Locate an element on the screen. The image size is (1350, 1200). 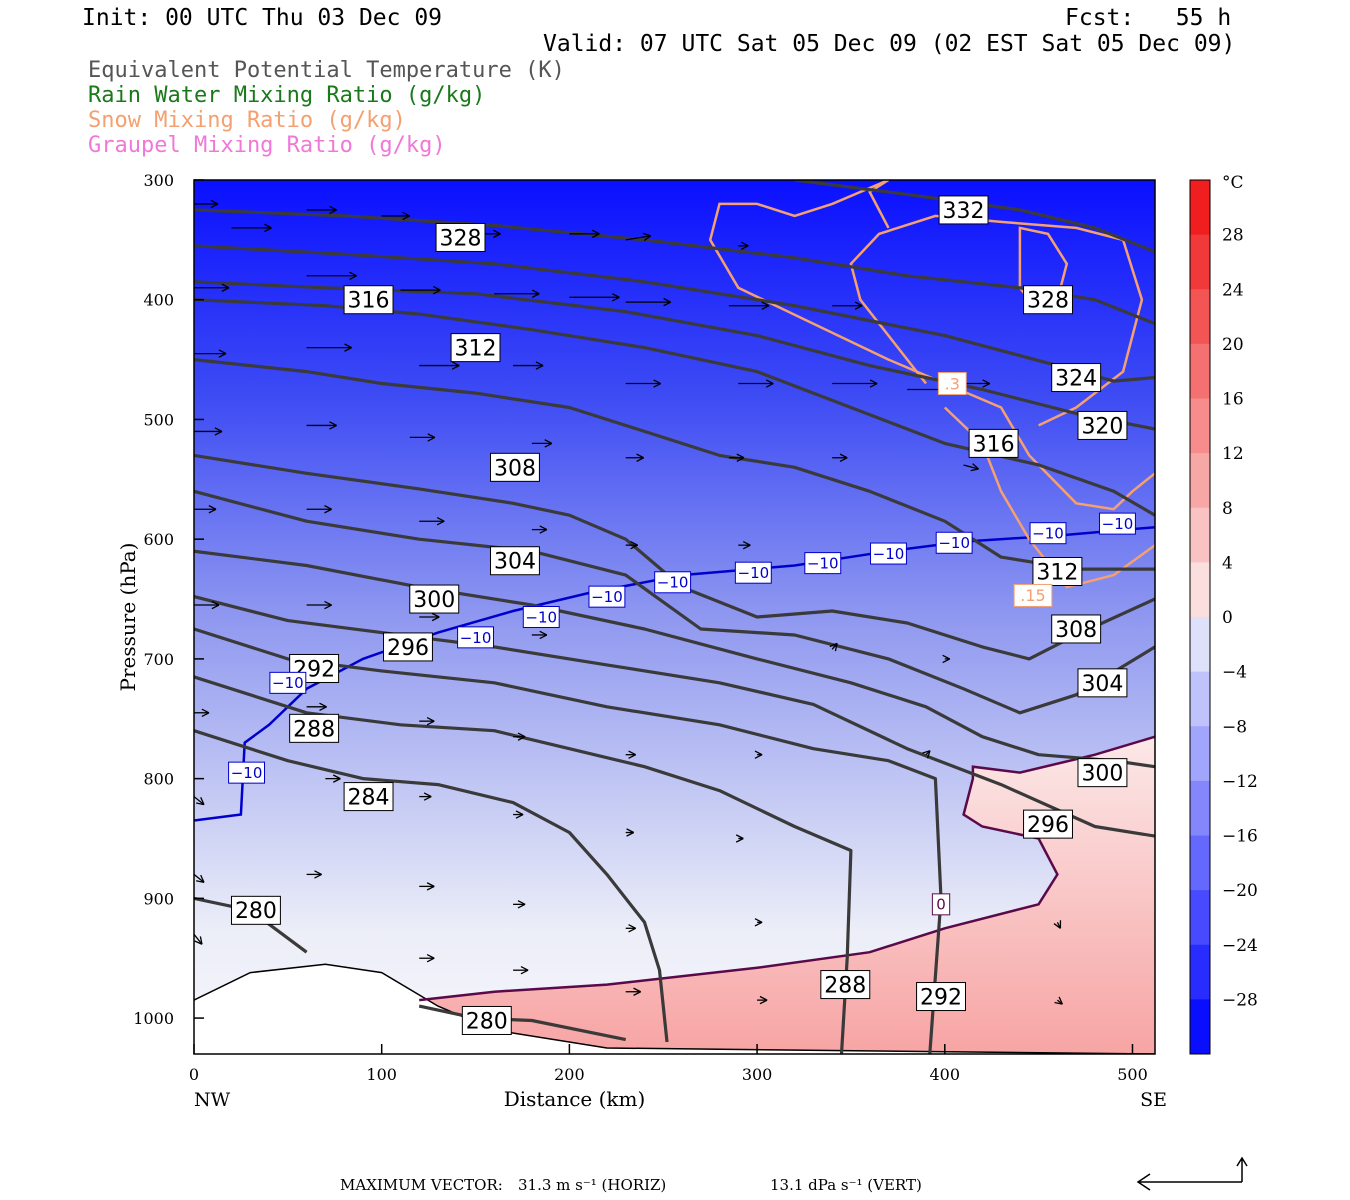
warm-region-shading is located at coordinates (787, 895).